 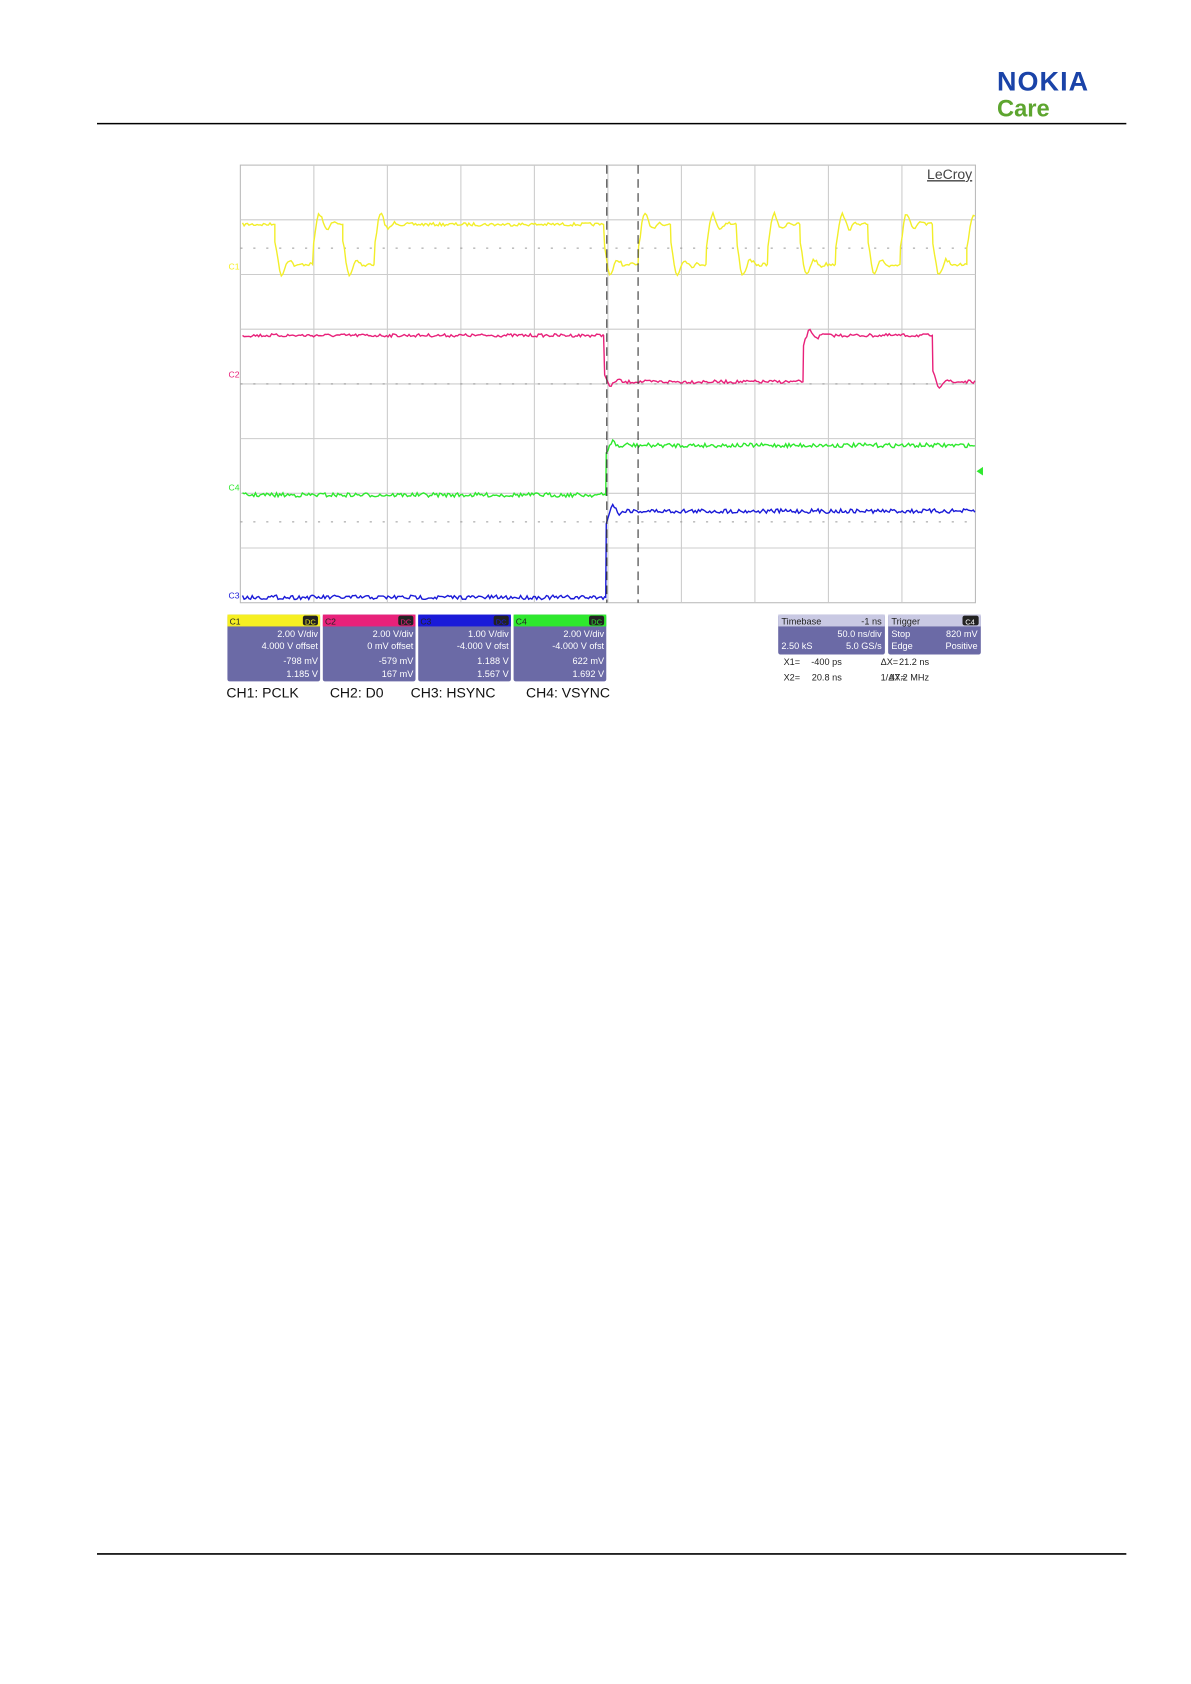 What do you see at coordinates (962, 646) in the screenshot?
I see `panel-text: Positive` at bounding box center [962, 646].